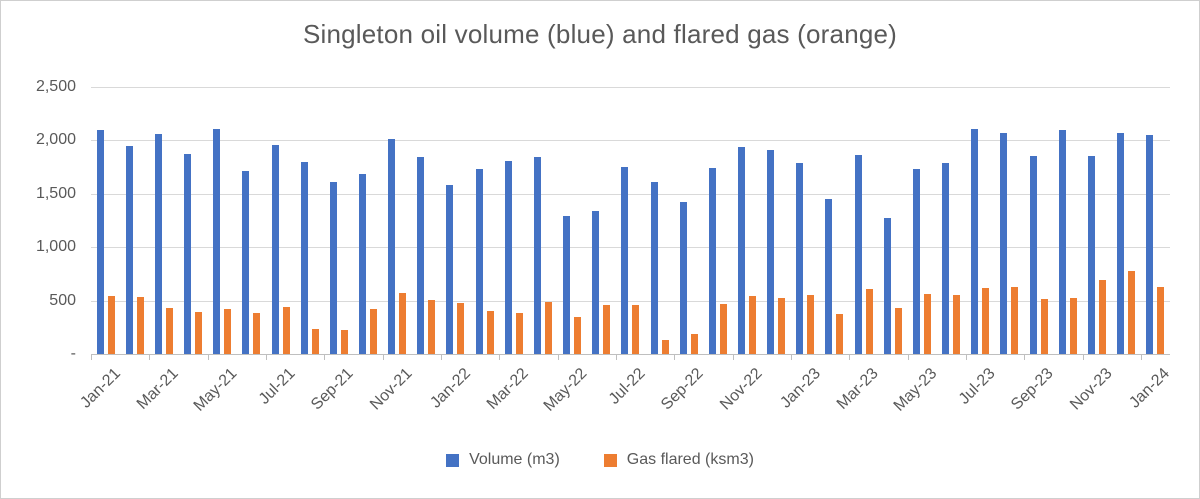  What do you see at coordinates (1032, 389) in the screenshot?
I see `x-axis-tick-label: Sep-23` at bounding box center [1032, 389].